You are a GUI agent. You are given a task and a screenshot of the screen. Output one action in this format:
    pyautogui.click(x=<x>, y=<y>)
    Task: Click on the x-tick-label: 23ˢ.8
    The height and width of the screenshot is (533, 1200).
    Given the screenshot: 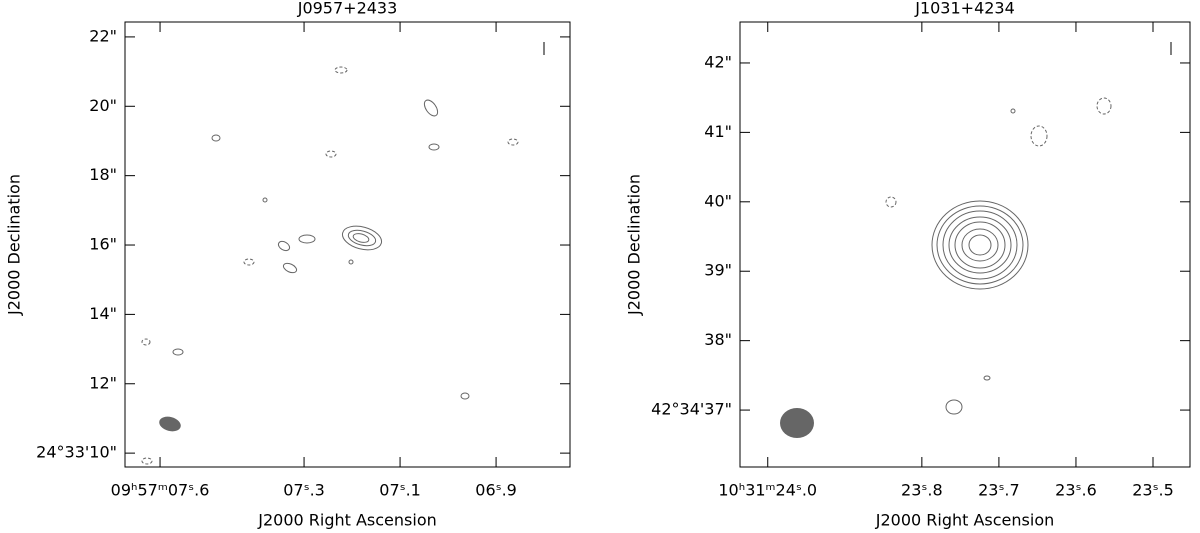 What is the action you would take?
    pyautogui.click(x=922, y=490)
    